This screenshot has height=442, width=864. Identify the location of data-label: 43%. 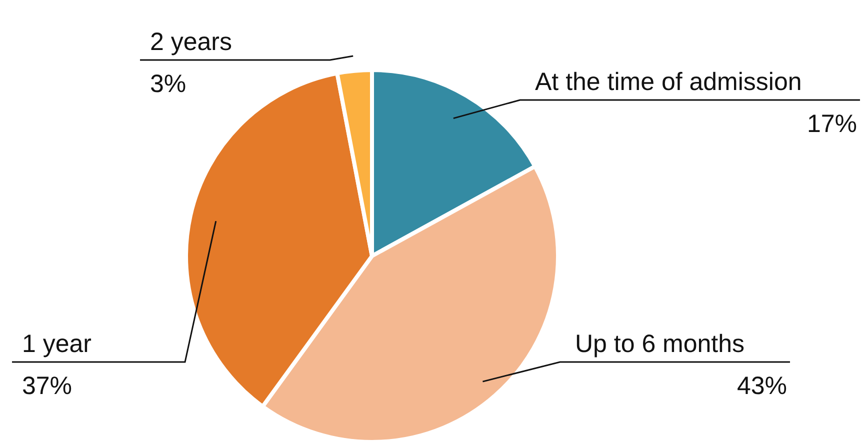
(761, 386).